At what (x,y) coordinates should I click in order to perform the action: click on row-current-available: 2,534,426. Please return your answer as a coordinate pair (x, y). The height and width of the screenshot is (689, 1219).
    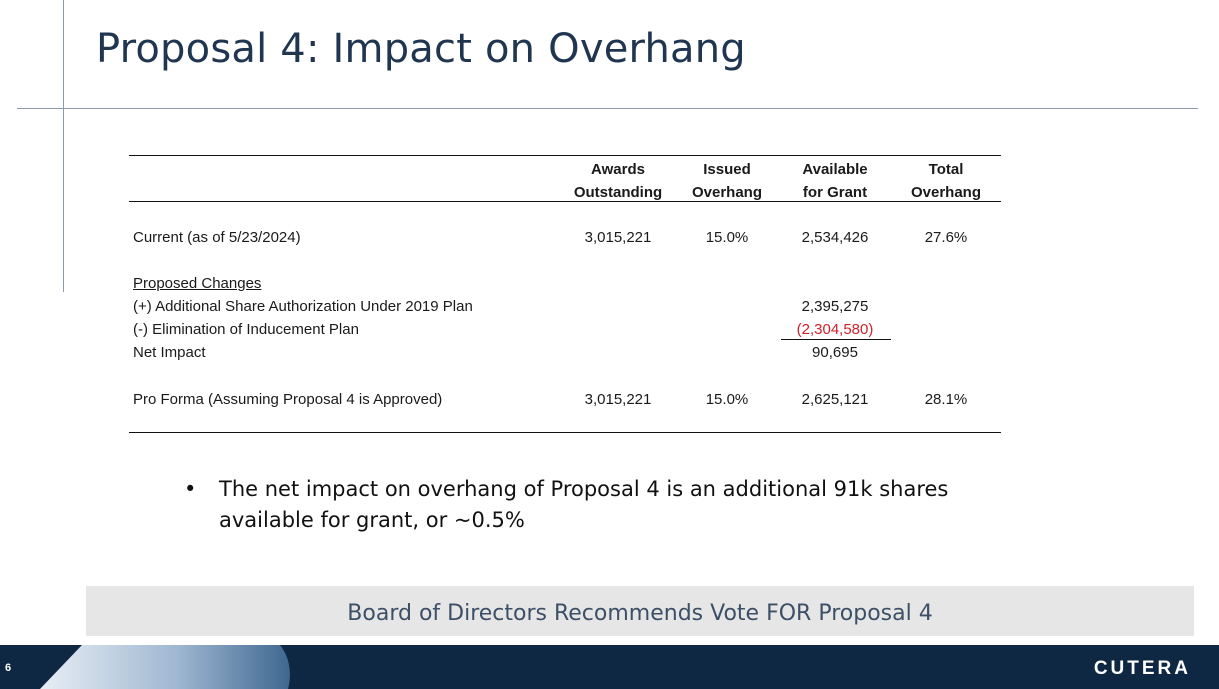
    Looking at the image, I should click on (835, 237).